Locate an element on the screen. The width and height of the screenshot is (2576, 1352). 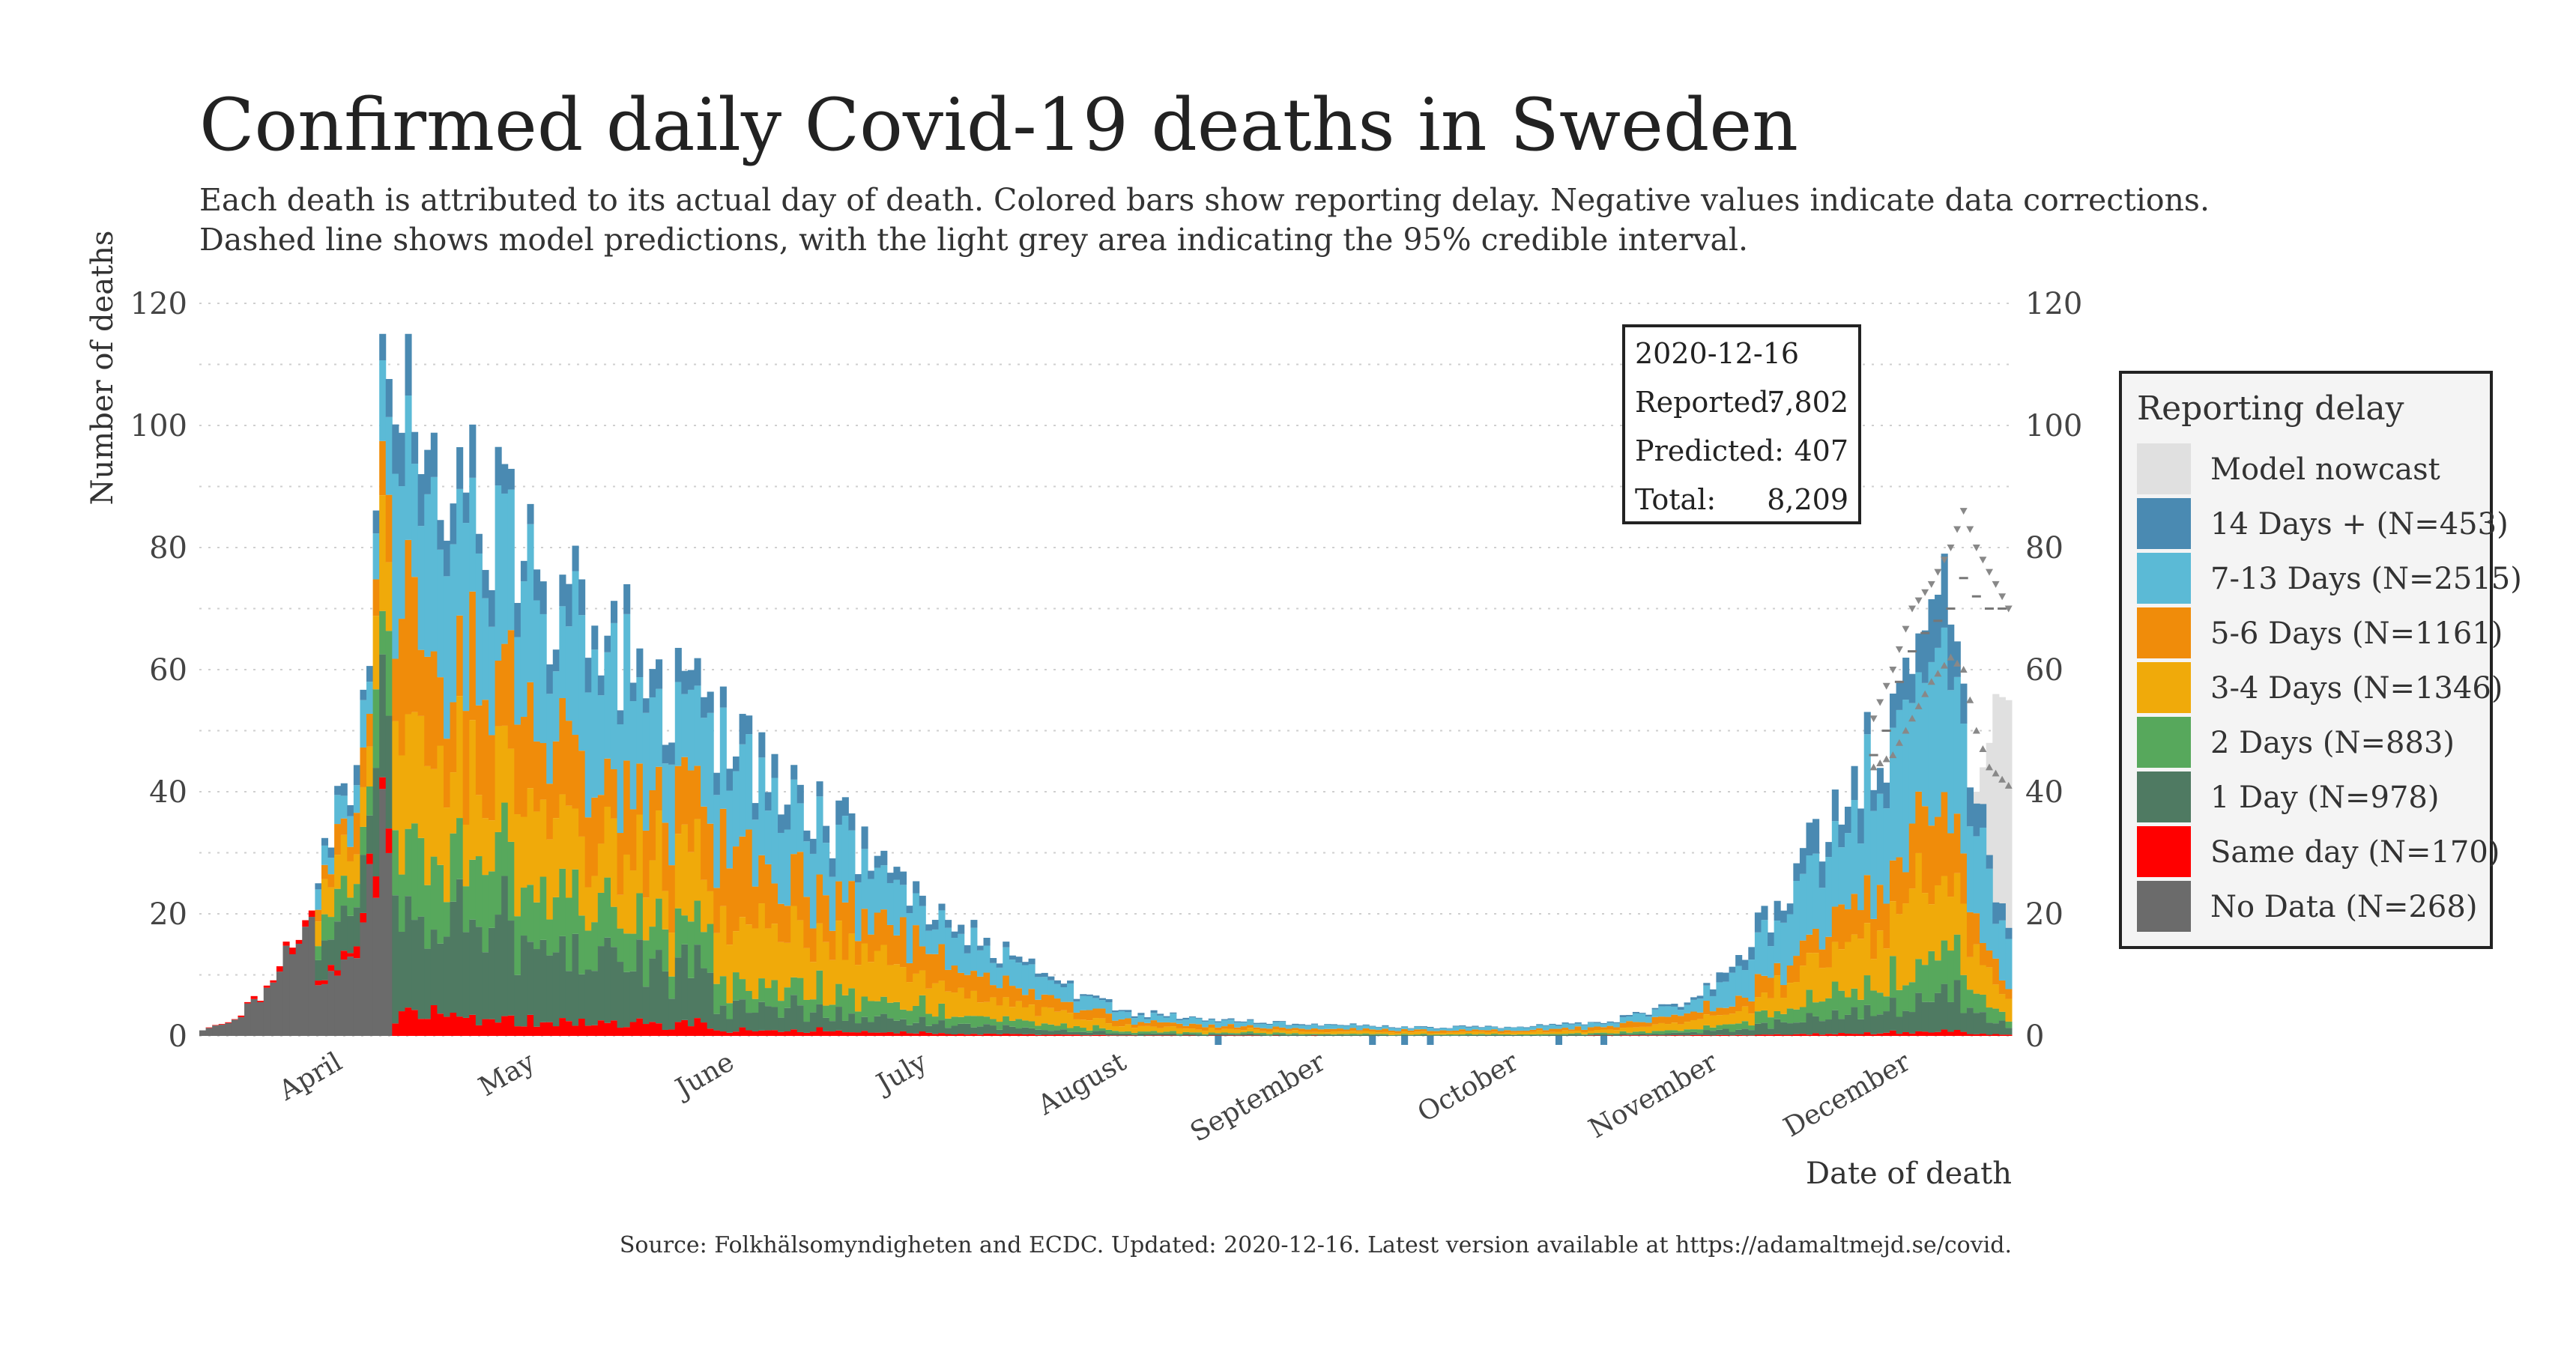
ci-lower-marker is located at coordinates (1983, 749).